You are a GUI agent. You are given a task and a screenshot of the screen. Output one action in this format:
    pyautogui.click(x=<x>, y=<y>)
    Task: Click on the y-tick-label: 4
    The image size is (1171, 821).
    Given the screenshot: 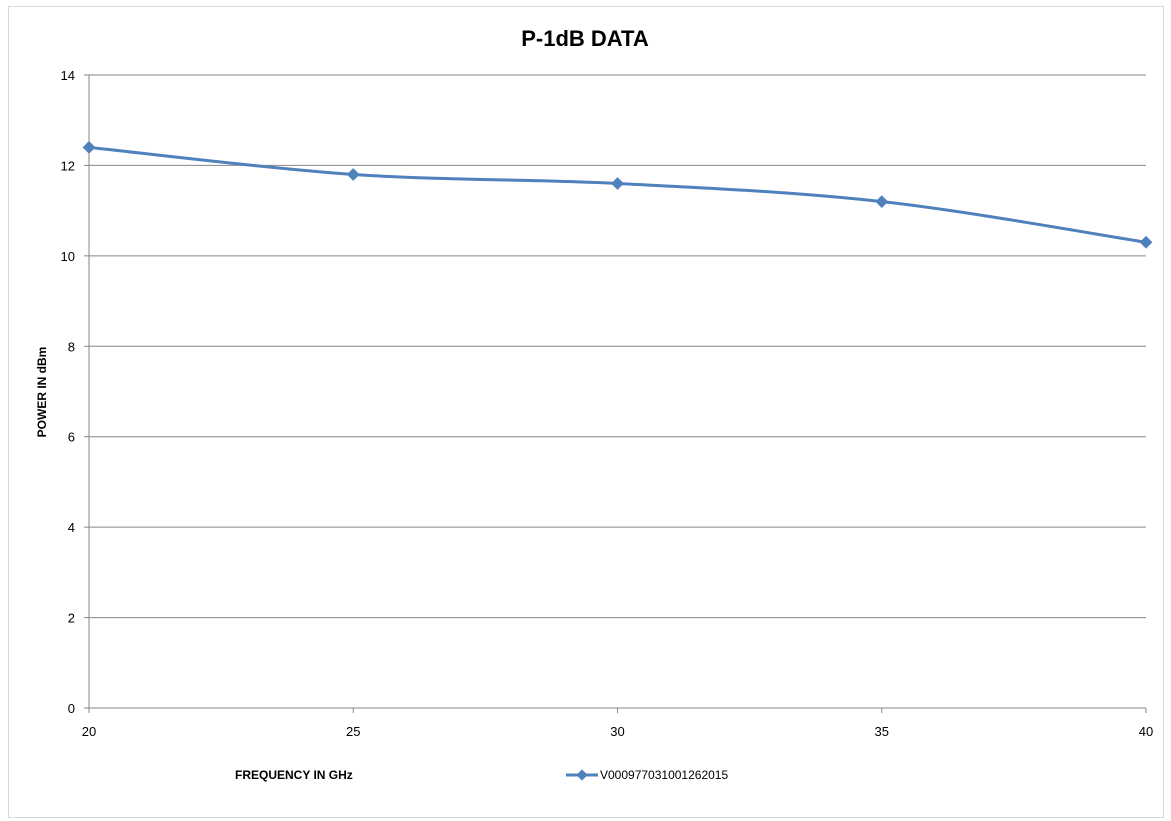 What is the action you would take?
    pyautogui.click(x=71, y=527)
    